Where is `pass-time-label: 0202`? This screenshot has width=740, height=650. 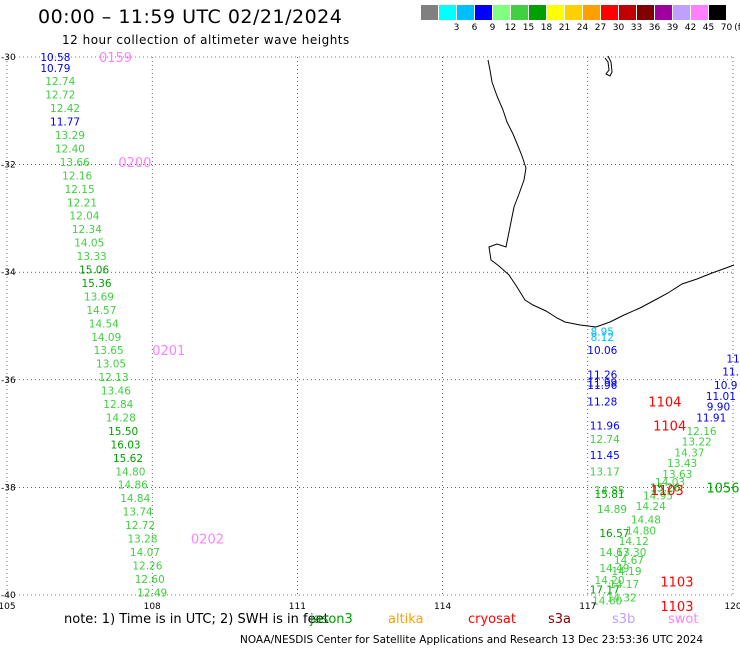
pass-time-label: 0202 is located at coordinates (207, 540).